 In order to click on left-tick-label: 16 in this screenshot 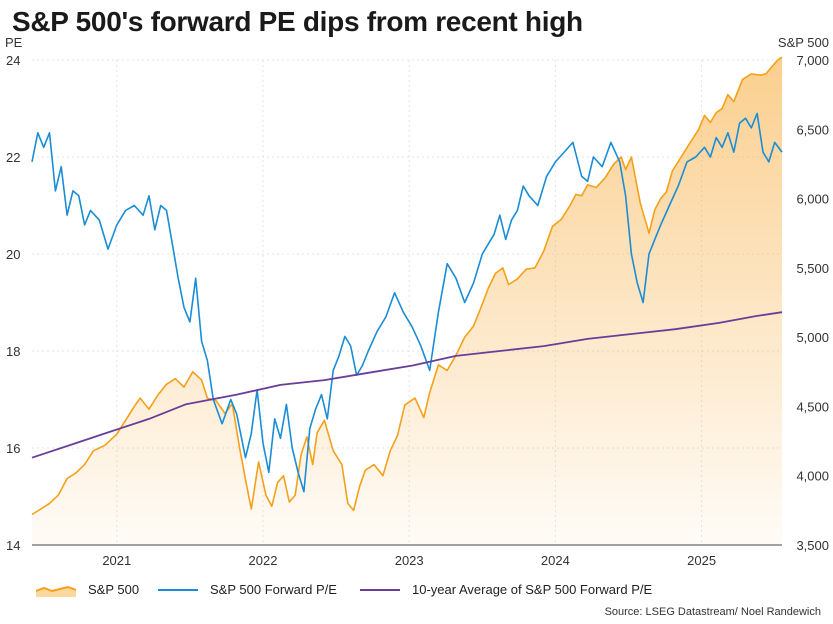, I will do `click(13, 448)`.